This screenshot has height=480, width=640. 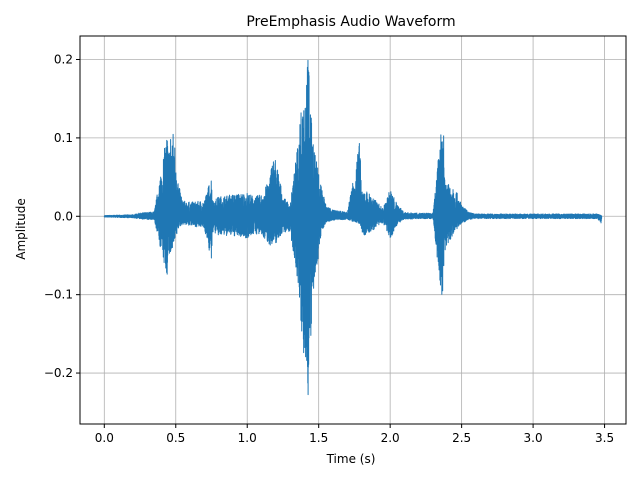 I want to click on chart-title: PreEmphasis Audio Waveform, so click(x=350, y=22).